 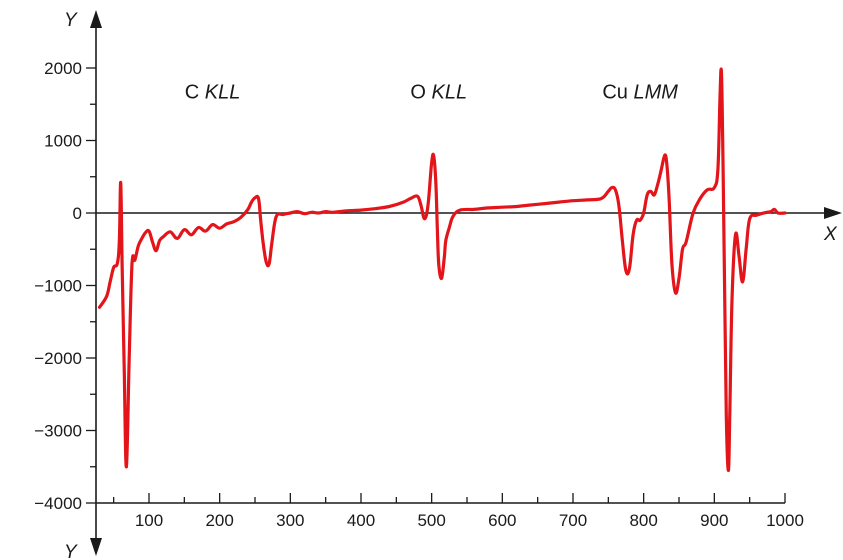 I want to click on y-axis-label-negative: Y, so click(x=71, y=551).